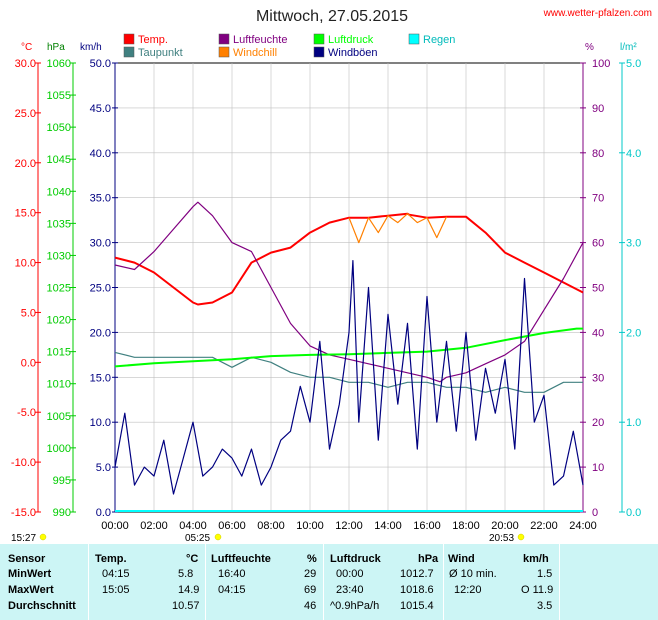  Describe the element at coordinates (545, 606) in the screenshot. I see `avg-wind: 3.5` at that location.